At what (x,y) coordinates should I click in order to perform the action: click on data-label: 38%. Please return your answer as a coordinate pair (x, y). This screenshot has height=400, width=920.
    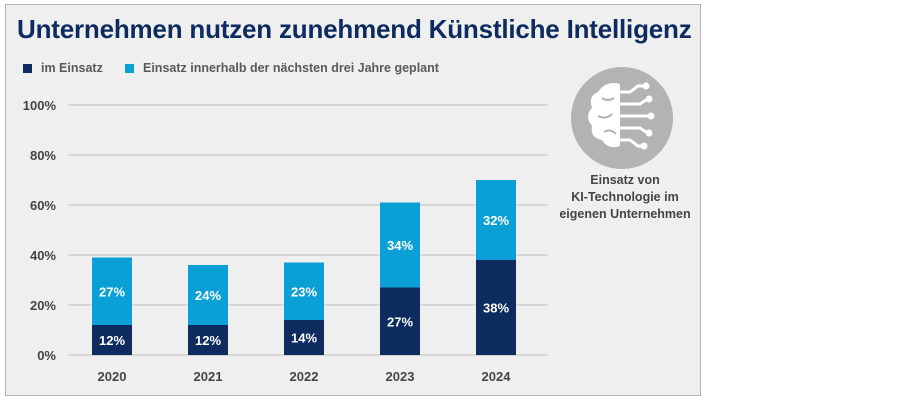
    Looking at the image, I should click on (496, 308).